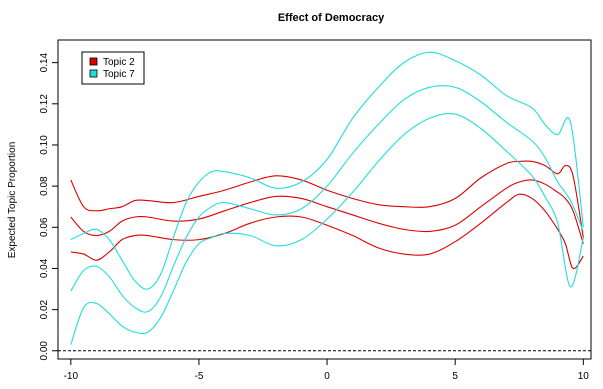 Image resolution: width=603 pixels, height=389 pixels. What do you see at coordinates (71, 376) in the screenshot?
I see `x-tick-label: -10` at bounding box center [71, 376].